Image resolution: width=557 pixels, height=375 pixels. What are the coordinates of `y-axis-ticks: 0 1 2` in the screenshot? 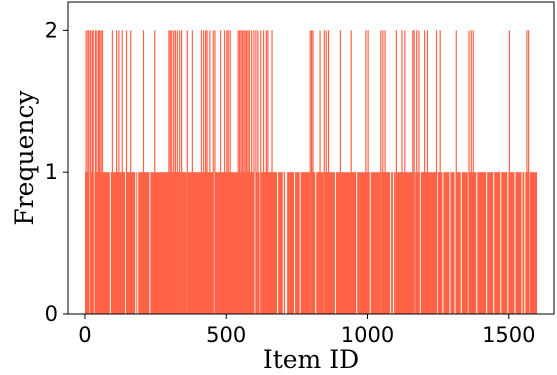 It's located at (56, 172).